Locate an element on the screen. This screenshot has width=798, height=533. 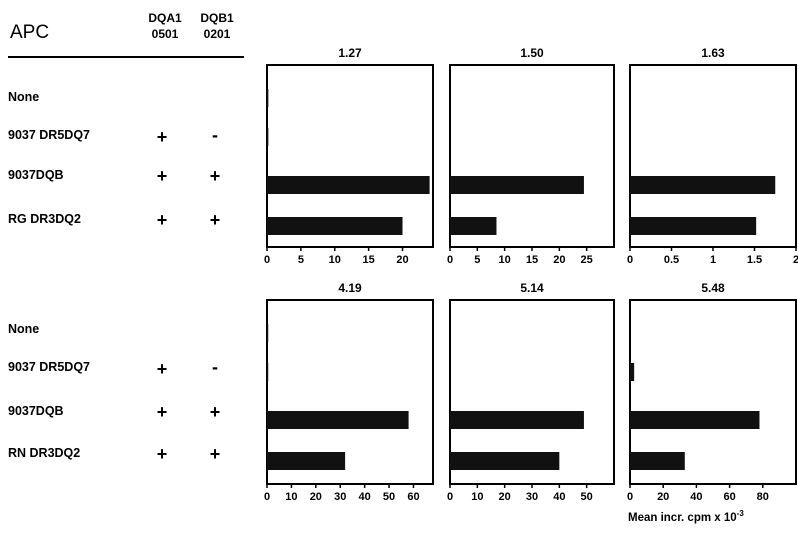
dqb1-header-line2: 0201 is located at coordinates (217, 34).